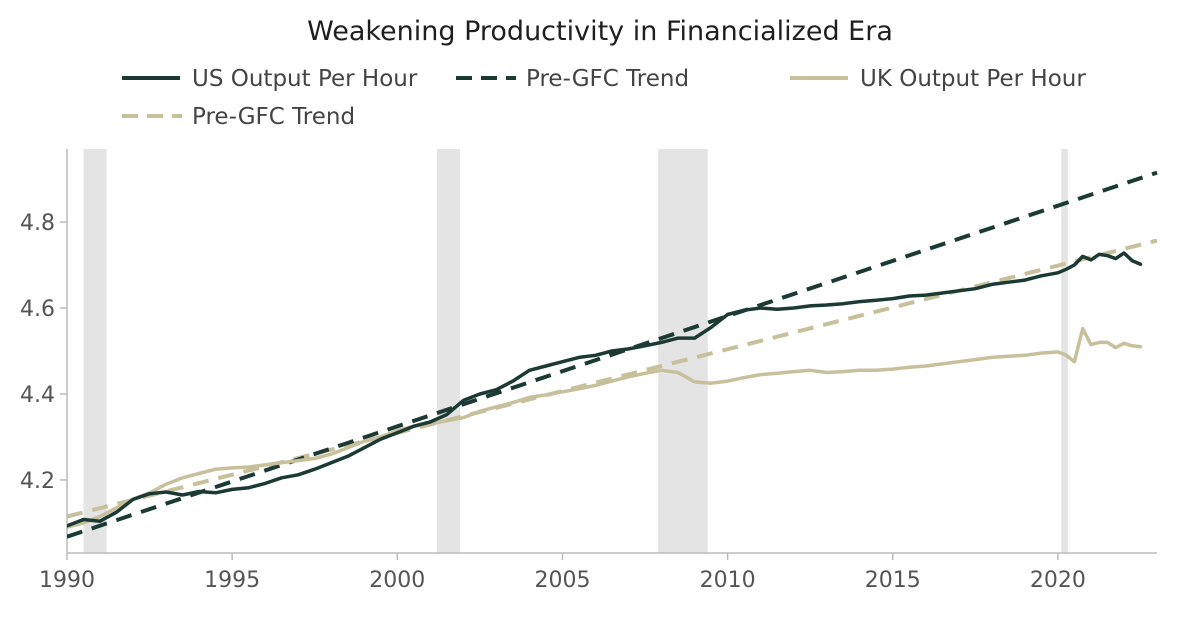 The height and width of the screenshot is (623, 1200). I want to click on x-tick-label-2020: 2020, so click(1058, 580).